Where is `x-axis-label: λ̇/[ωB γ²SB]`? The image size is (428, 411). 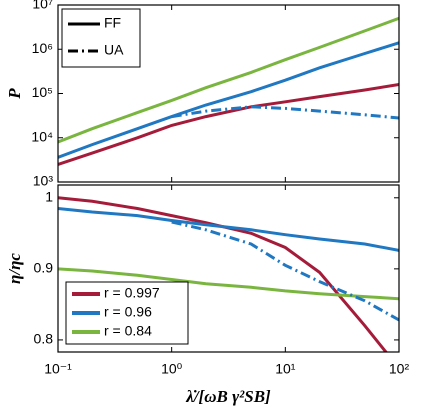
x-axis-label: λ̇/[ωB γ²SB] is located at coordinates (228, 396).